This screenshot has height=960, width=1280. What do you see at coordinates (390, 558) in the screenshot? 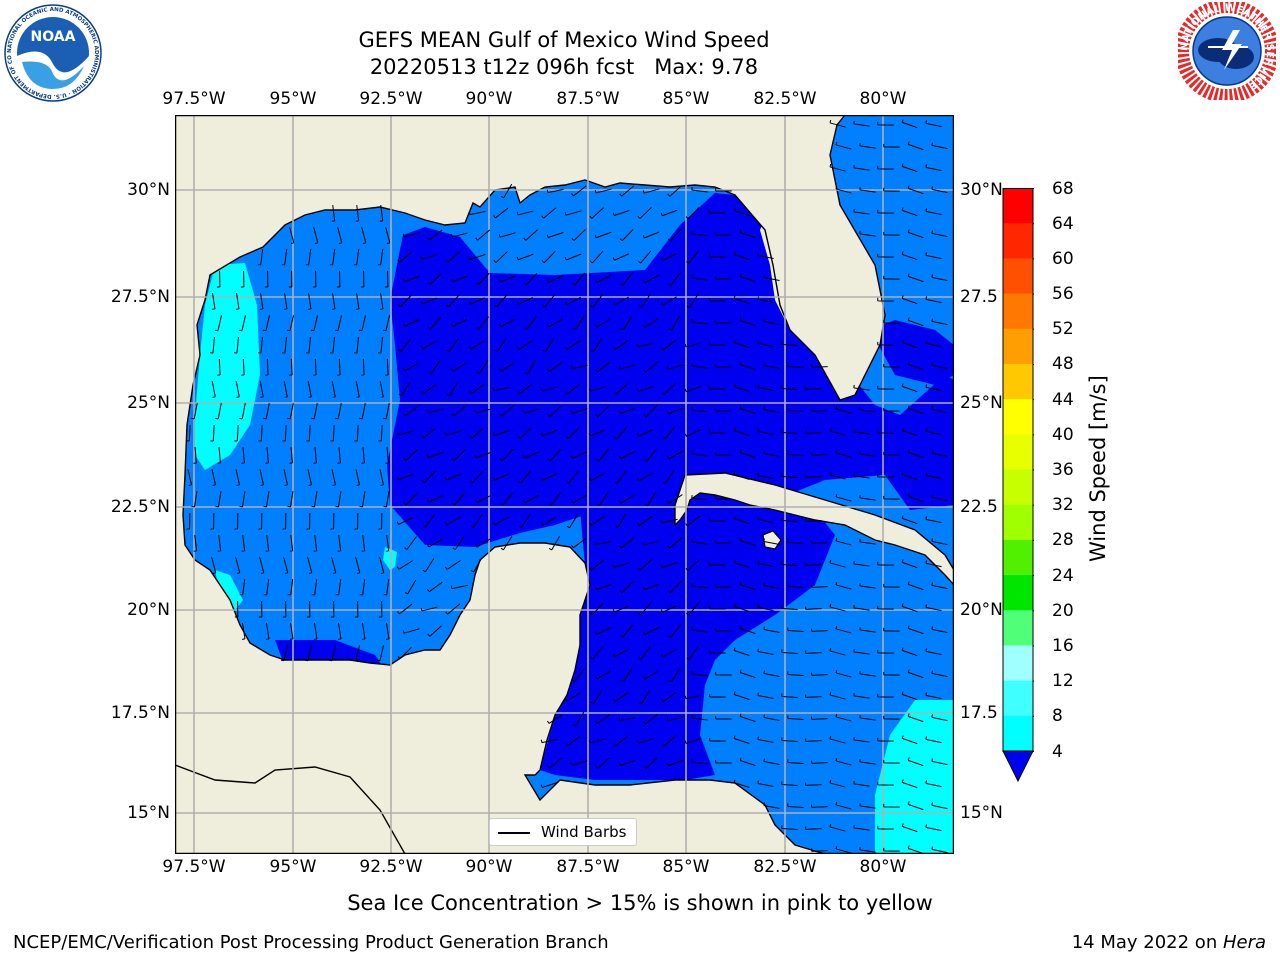
I see `wind-8-12-campeche-spot` at bounding box center [390, 558].